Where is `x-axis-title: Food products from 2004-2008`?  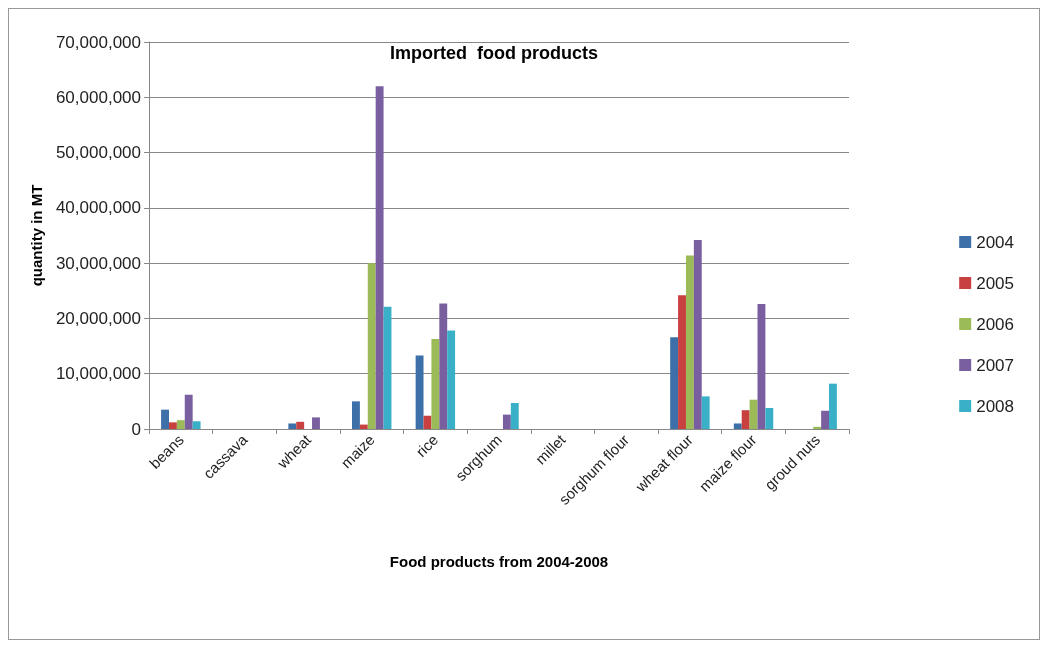 x-axis-title: Food products from 2004-2008 is located at coordinates (499, 561).